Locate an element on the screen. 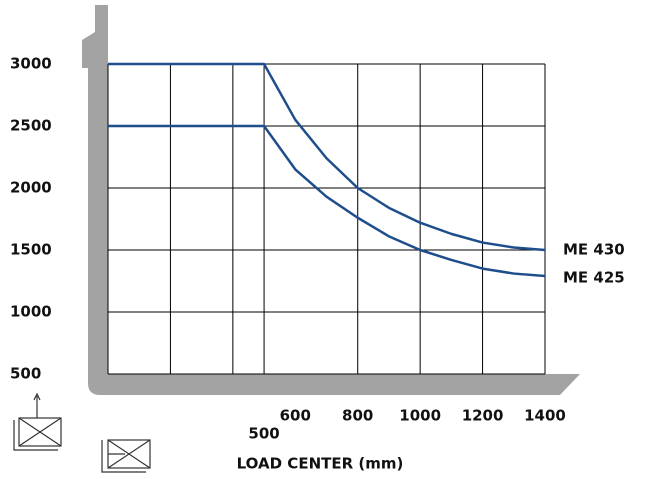  y-tick-label: 2000 is located at coordinates (31, 188).